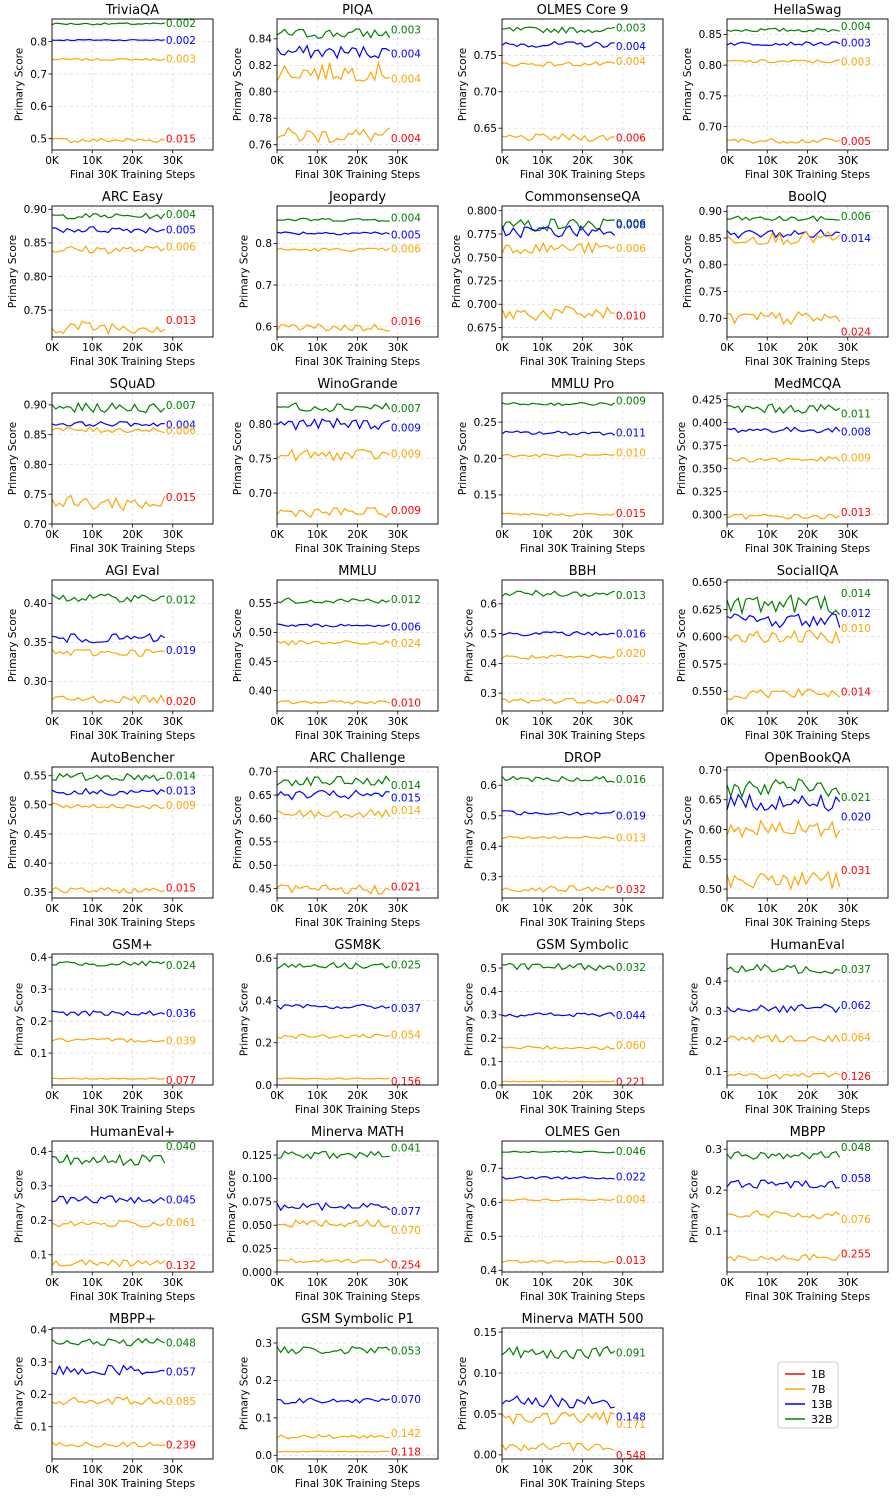 Image resolution: width=896 pixels, height=1497 pixels. I want to click on y-axis-label: Primary Score, so click(13, 645).